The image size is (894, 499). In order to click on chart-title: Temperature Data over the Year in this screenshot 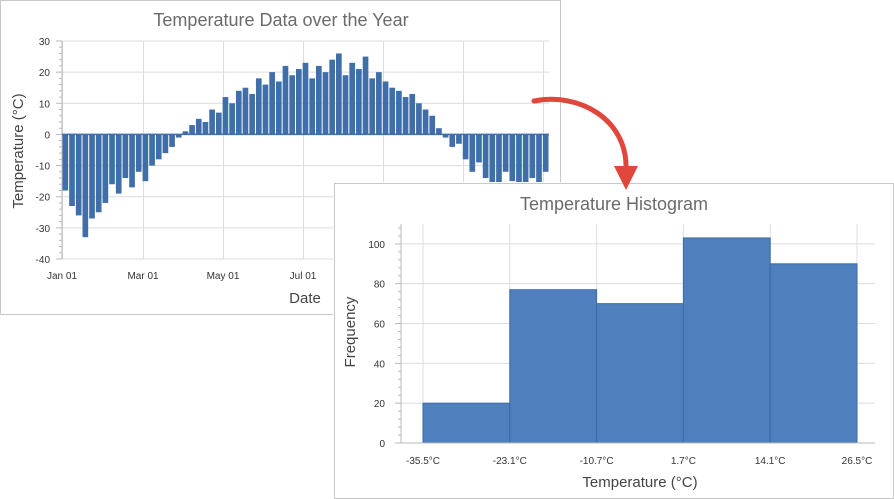, I will do `click(280, 20)`.